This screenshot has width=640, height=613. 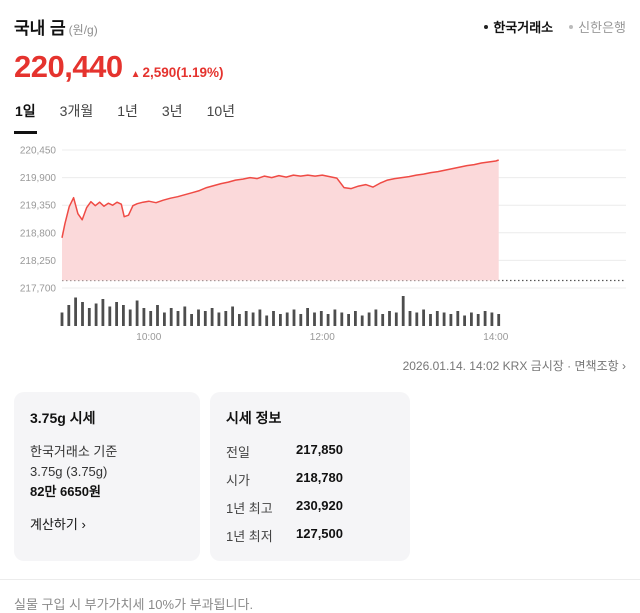 What do you see at coordinates (602, 27) in the screenshot?
I see `source-label: 신한은행` at bounding box center [602, 27].